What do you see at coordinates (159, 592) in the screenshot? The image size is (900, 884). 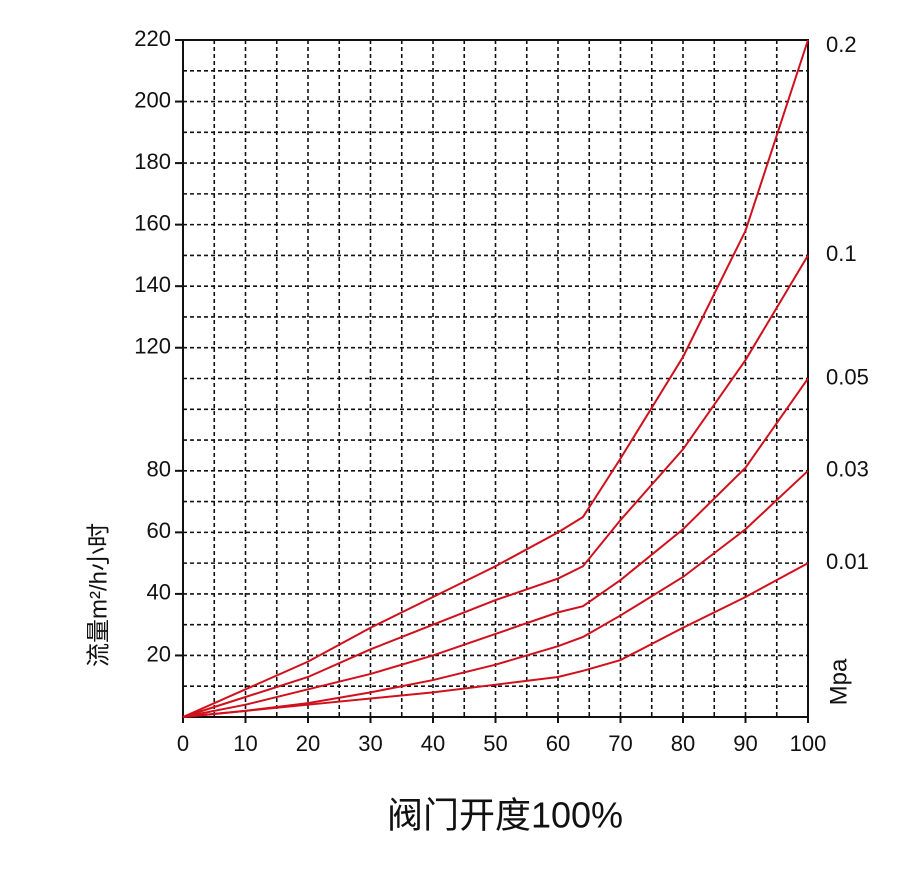 I see `y-tick-label: 40` at bounding box center [159, 592].